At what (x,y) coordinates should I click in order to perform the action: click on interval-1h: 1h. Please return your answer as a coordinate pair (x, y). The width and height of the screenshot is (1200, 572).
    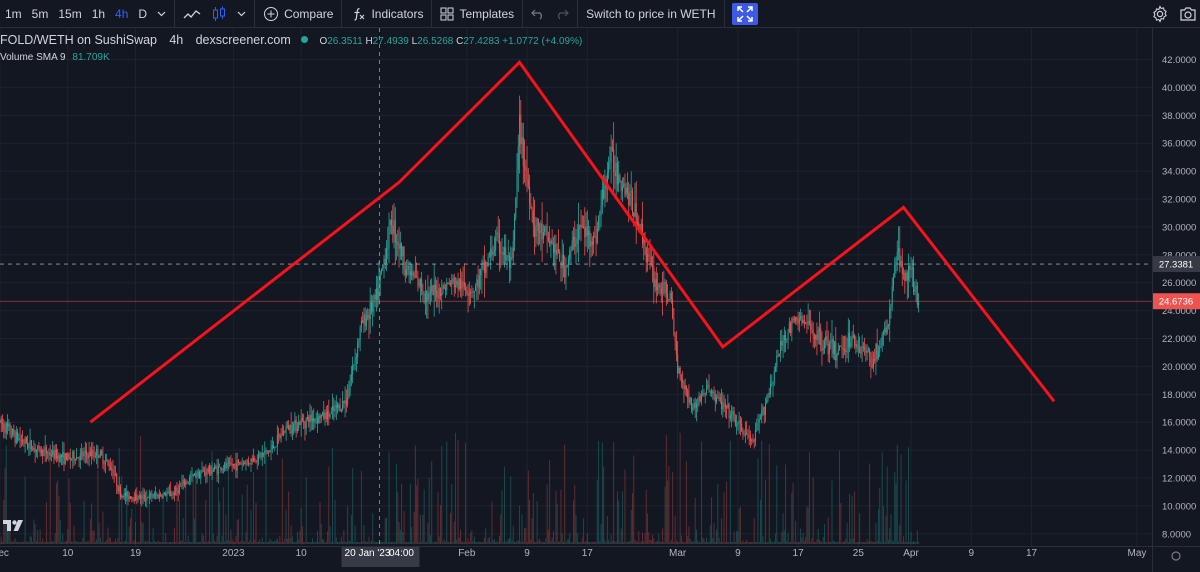
    Looking at the image, I should click on (98, 13).